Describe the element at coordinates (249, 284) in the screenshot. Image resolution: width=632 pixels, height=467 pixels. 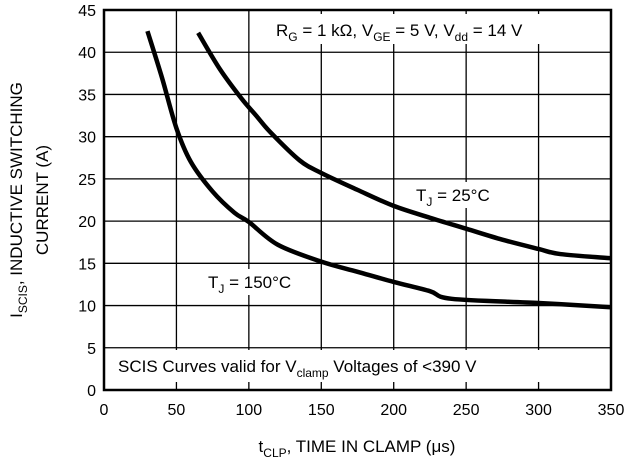
I see `series-label-150c: TJ = 150°C` at that location.